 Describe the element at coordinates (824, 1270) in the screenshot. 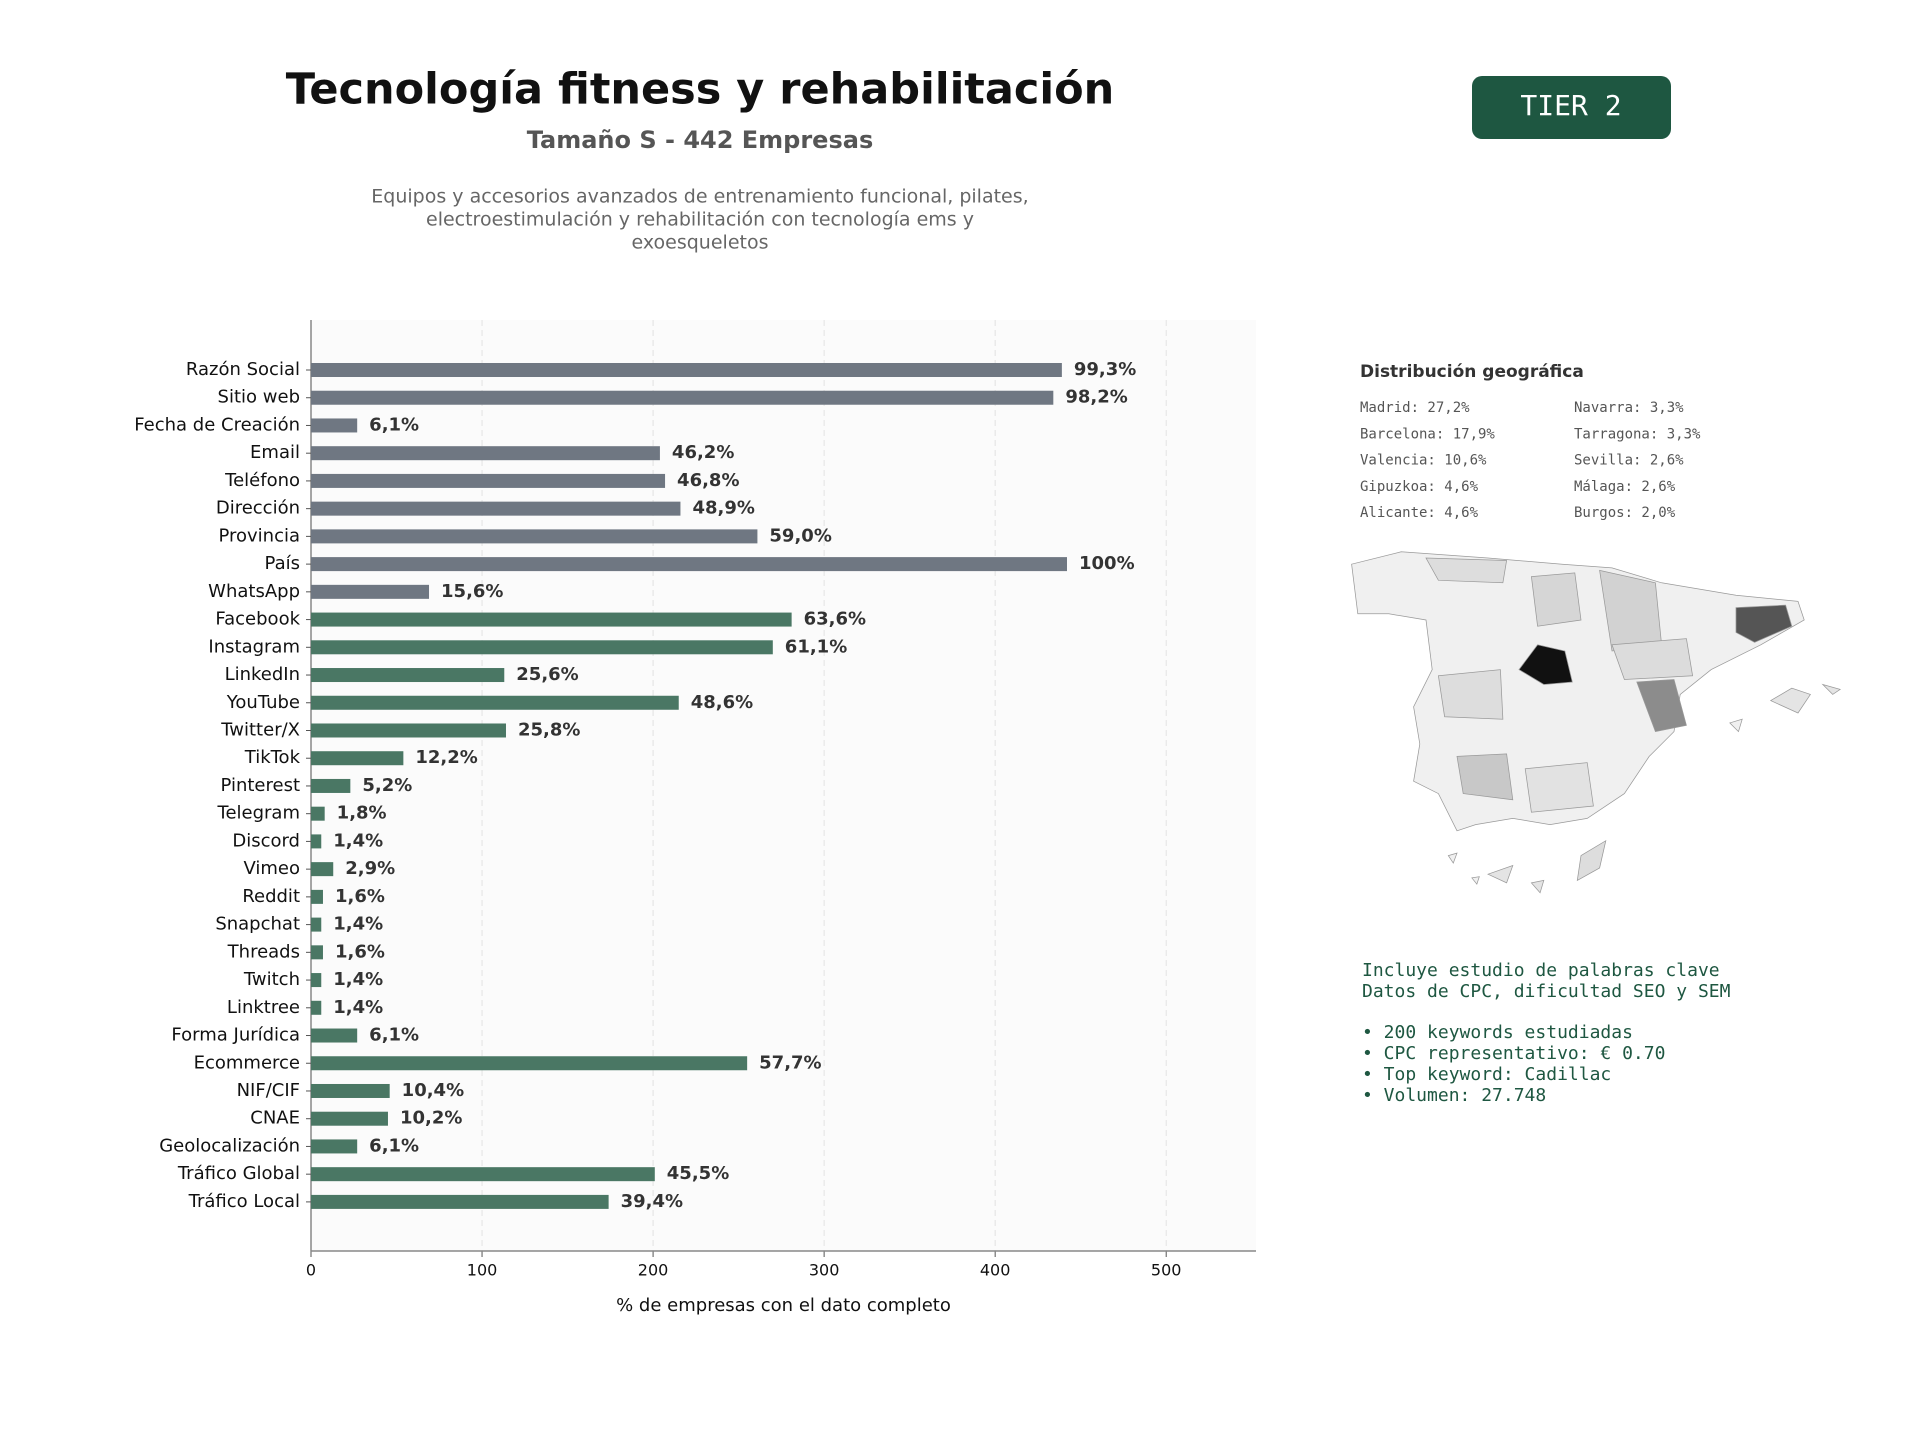

I see `x-tick-label: 300` at that location.